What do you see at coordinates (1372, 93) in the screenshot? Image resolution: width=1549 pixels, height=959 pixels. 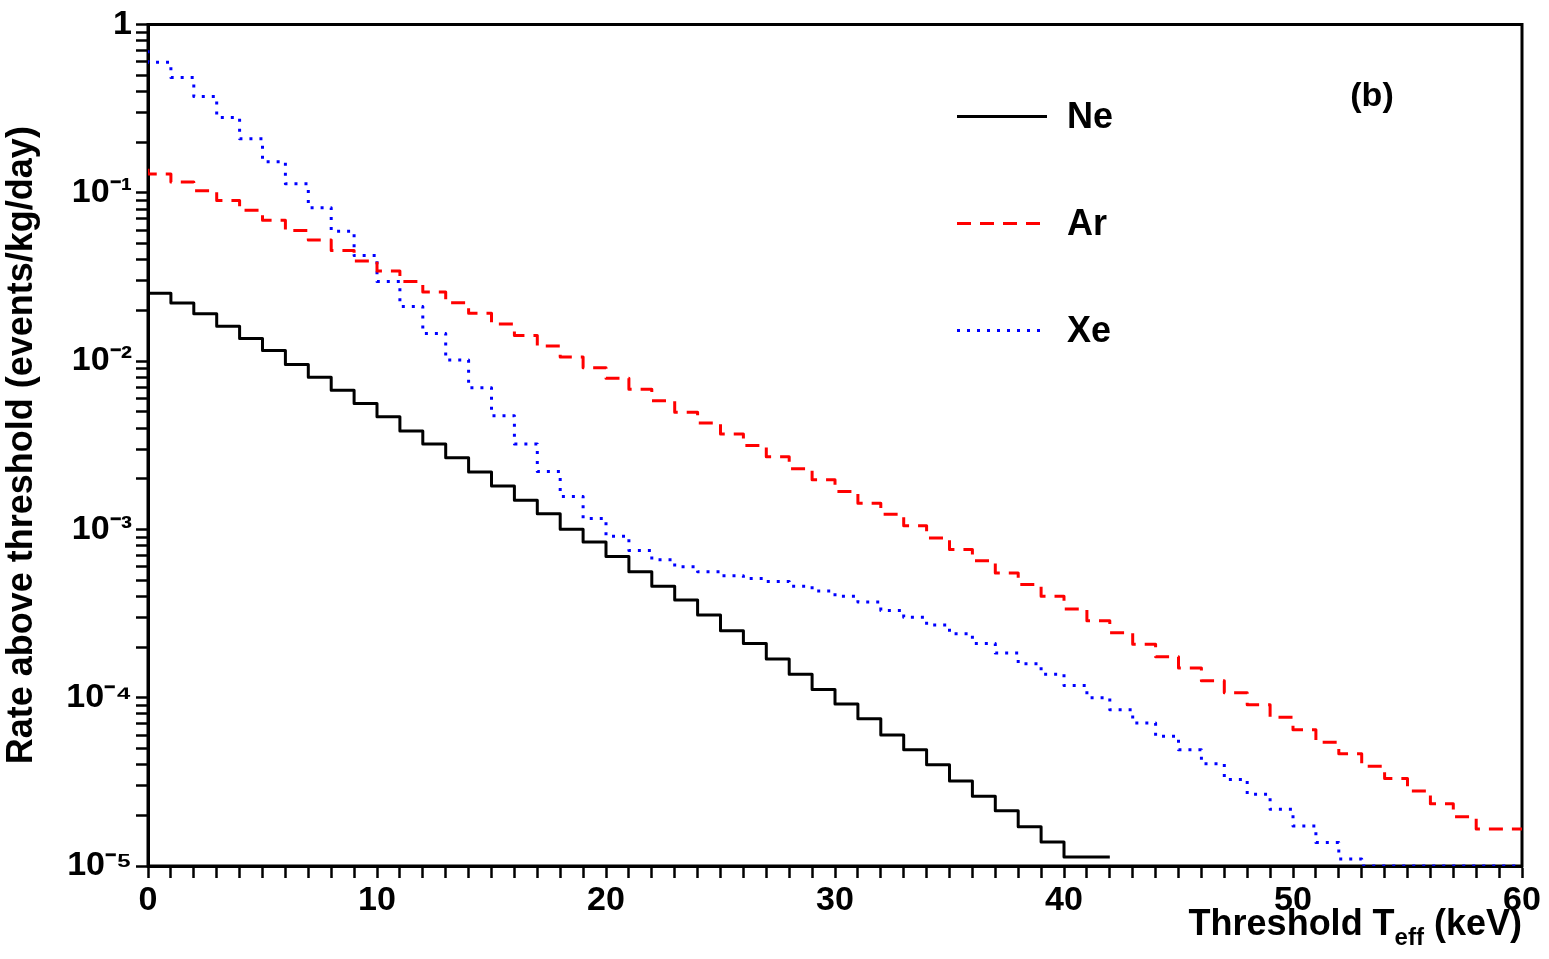 I see `annotation: (b)` at bounding box center [1372, 93].